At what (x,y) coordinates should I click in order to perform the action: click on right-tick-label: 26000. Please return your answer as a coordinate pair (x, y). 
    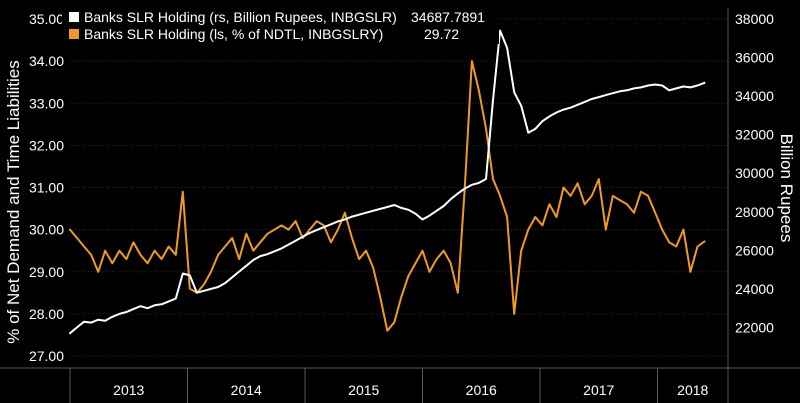
    Looking at the image, I should click on (754, 250).